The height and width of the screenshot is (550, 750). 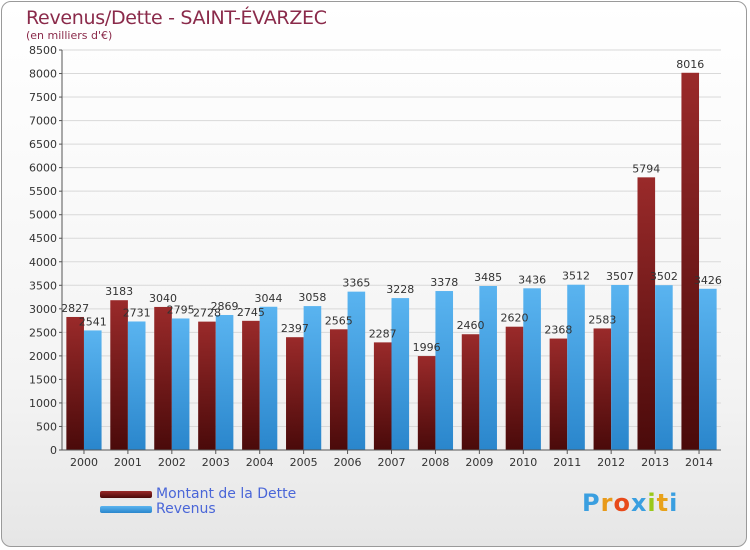 What do you see at coordinates (312, 297) in the screenshot?
I see `revenue-value-label: 3058` at bounding box center [312, 297].